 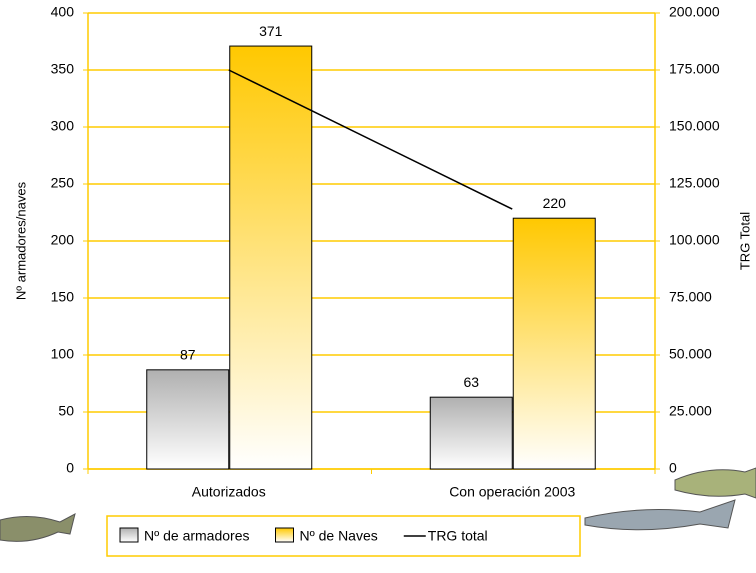 What do you see at coordinates (555, 203) in the screenshot?
I see `value-label: 220` at bounding box center [555, 203].